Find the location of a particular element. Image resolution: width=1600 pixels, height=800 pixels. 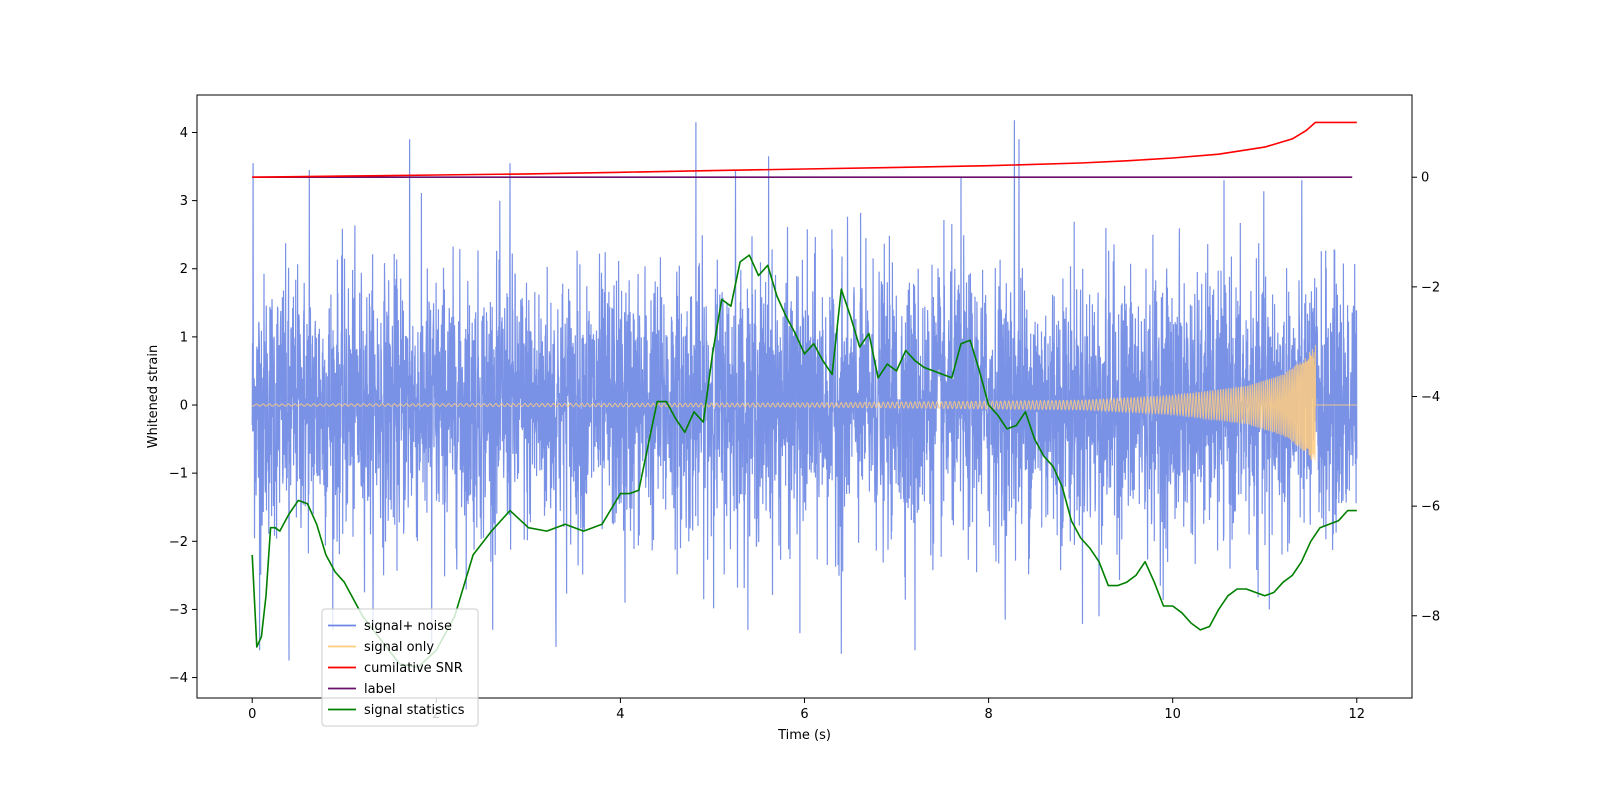

y-right-tick-label: 0 is located at coordinates (1425, 178).